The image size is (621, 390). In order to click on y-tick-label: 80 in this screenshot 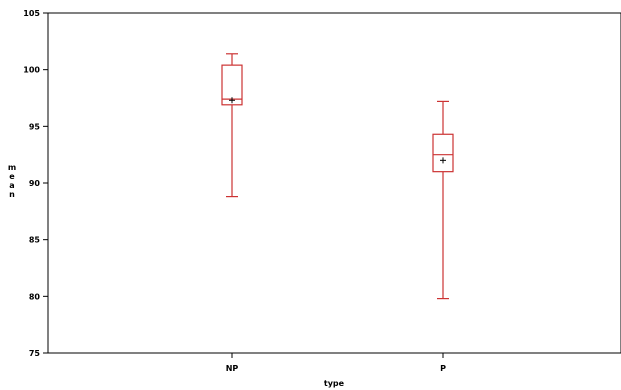, I will do `click(35, 296)`.